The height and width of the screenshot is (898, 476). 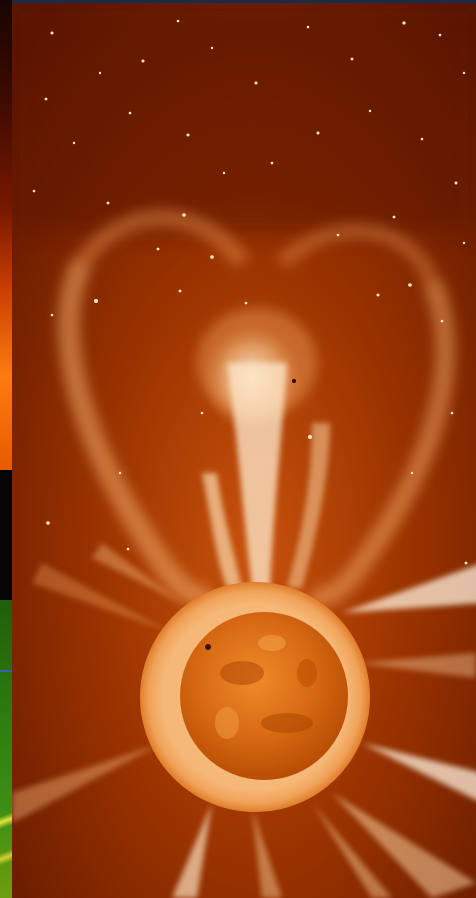 What do you see at coordinates (208, 647) in the screenshot?
I see `sunspot` at bounding box center [208, 647].